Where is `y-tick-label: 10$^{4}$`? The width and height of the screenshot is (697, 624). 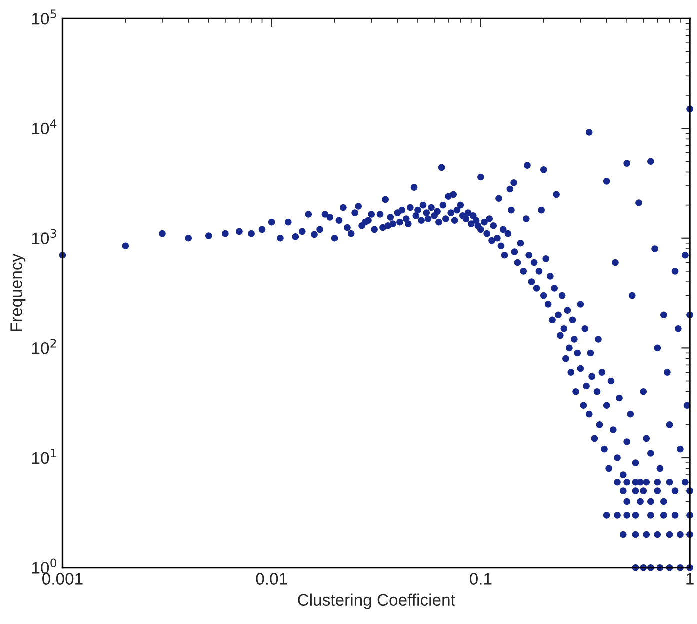
y-tick-label: 10$^{4}$ is located at coordinates (44, 127).